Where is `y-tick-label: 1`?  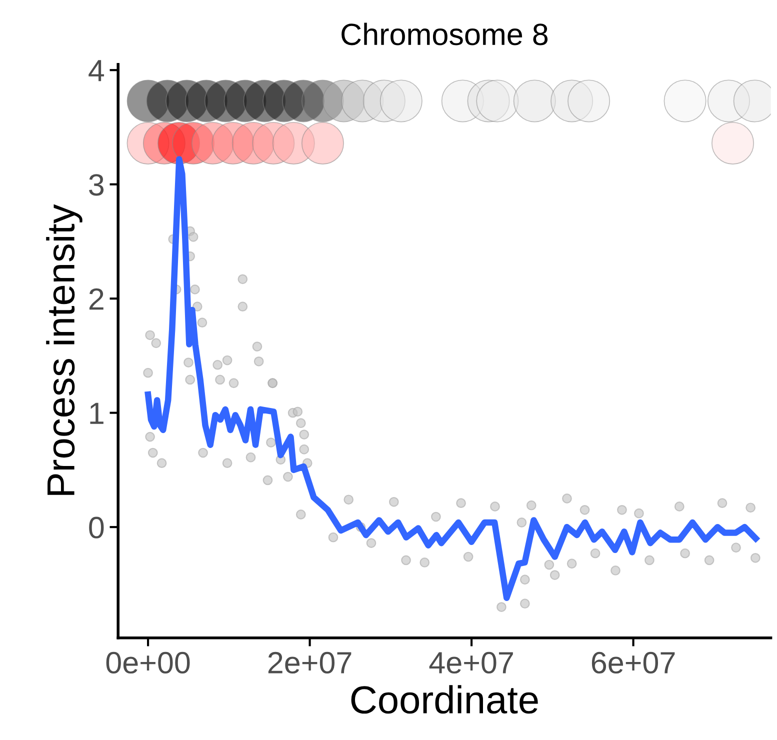 y-tick-label: 1 is located at coordinates (97, 413).